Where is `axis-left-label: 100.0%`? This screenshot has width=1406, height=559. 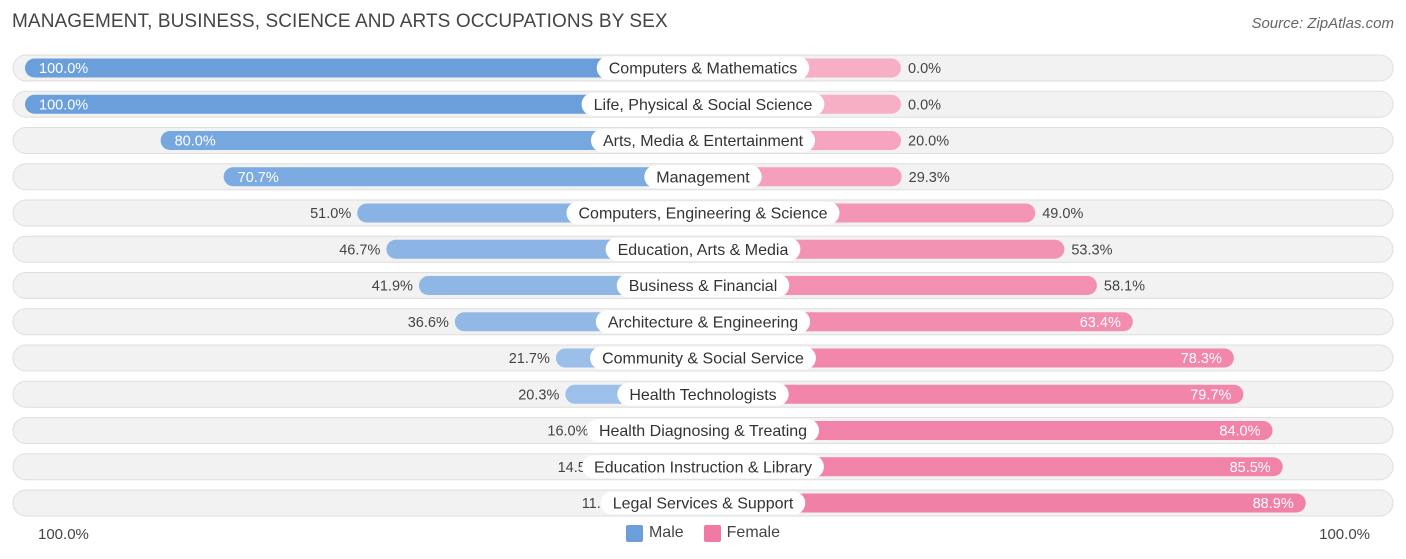
axis-left-label: 100.0% is located at coordinates (63, 534).